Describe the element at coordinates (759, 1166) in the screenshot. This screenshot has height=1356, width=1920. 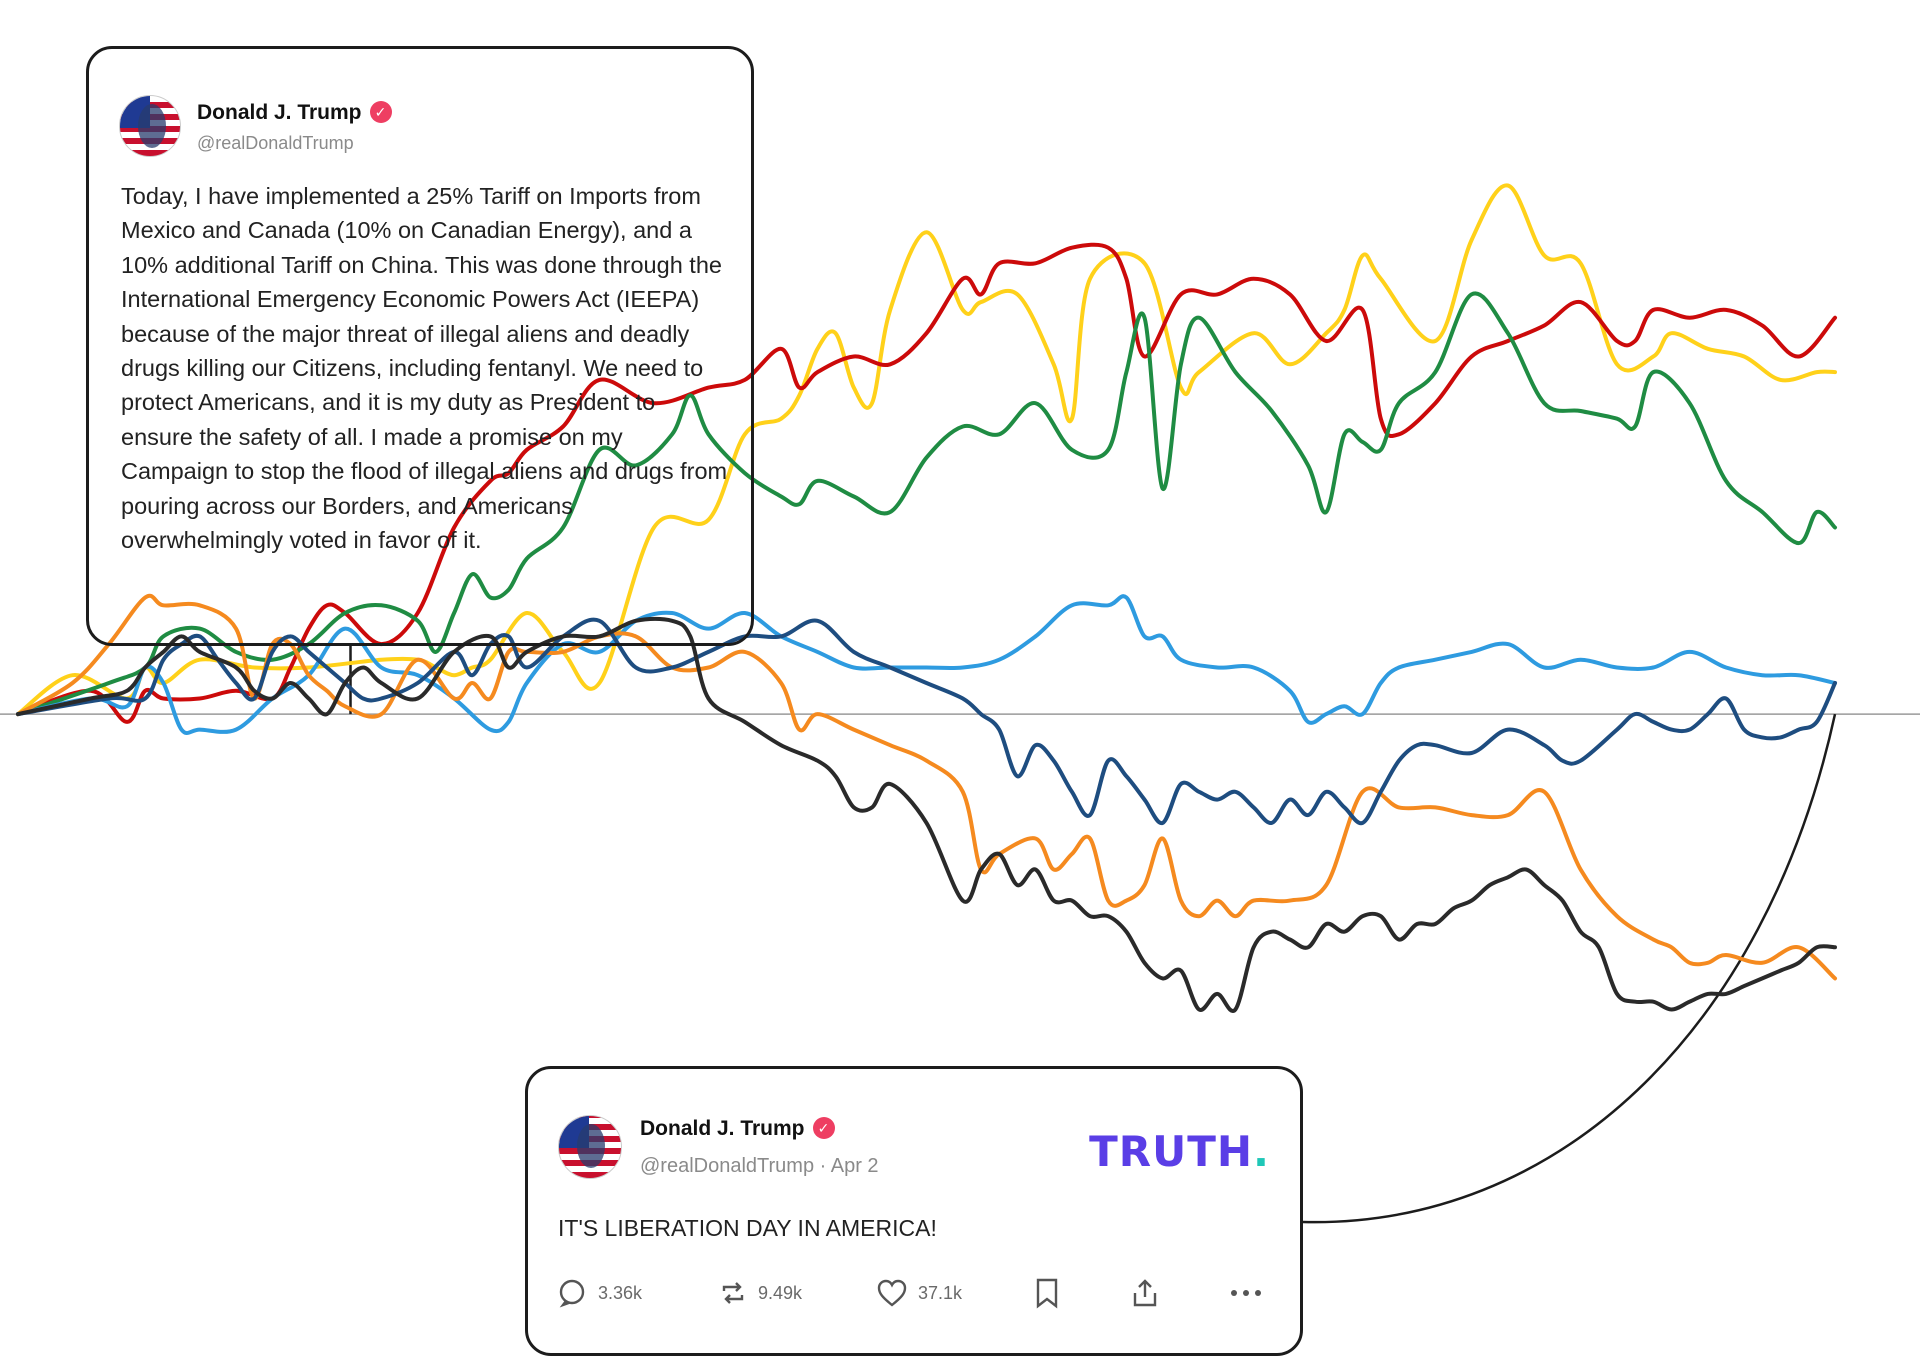
I see `author-handle: @realDonaldTrump · Apr 2` at that location.